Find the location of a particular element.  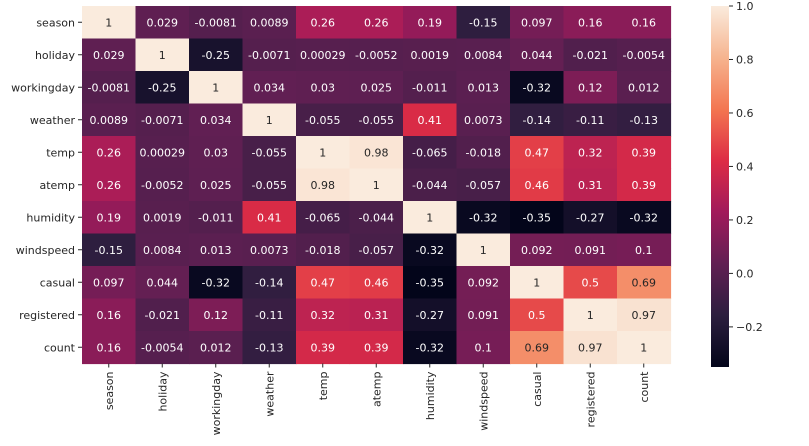

y-tick-label-humidity: humidity is located at coordinates (50, 217).